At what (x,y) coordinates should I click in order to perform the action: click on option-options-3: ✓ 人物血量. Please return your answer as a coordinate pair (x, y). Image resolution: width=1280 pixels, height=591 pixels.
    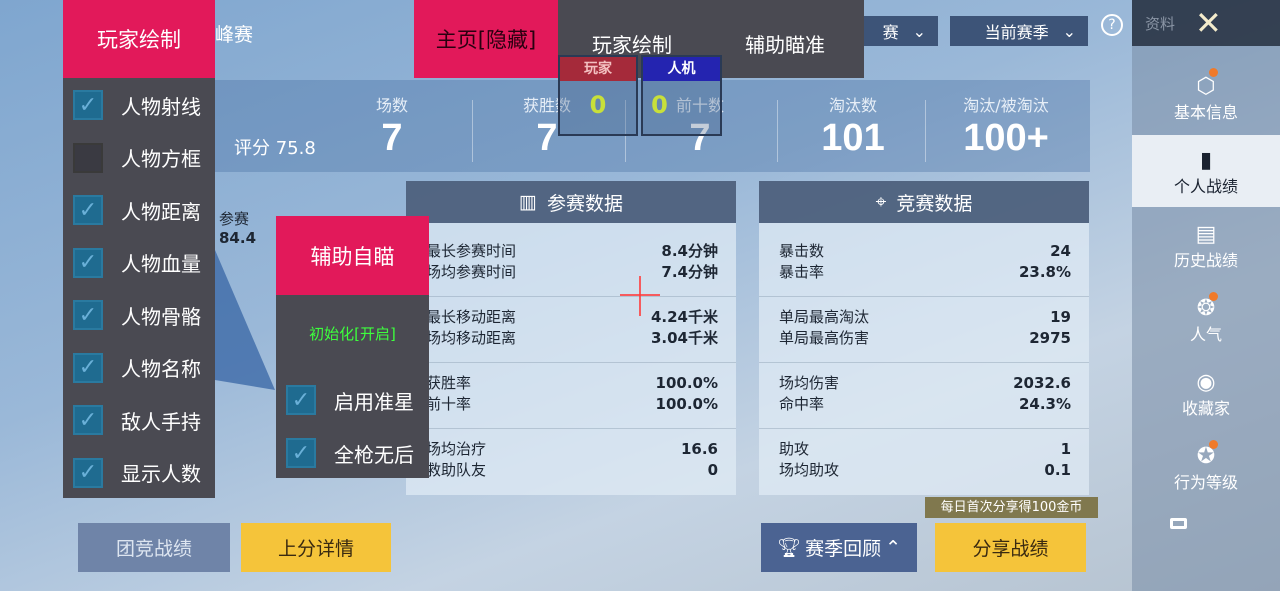
    Looking at the image, I should click on (137, 262).